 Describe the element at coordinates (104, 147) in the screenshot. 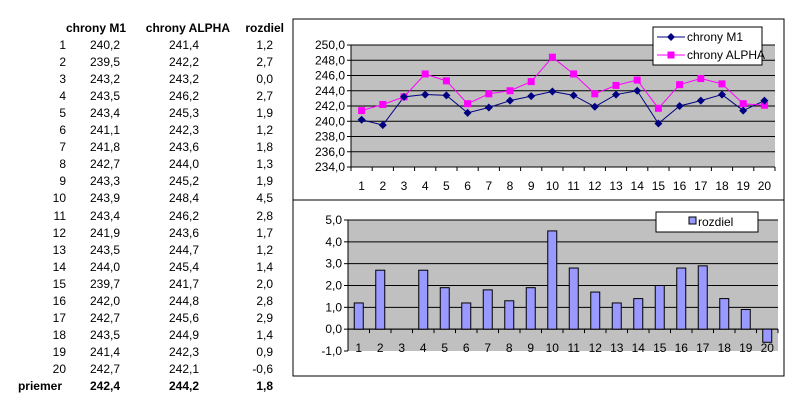

I see `table-cell: 241,8` at that location.